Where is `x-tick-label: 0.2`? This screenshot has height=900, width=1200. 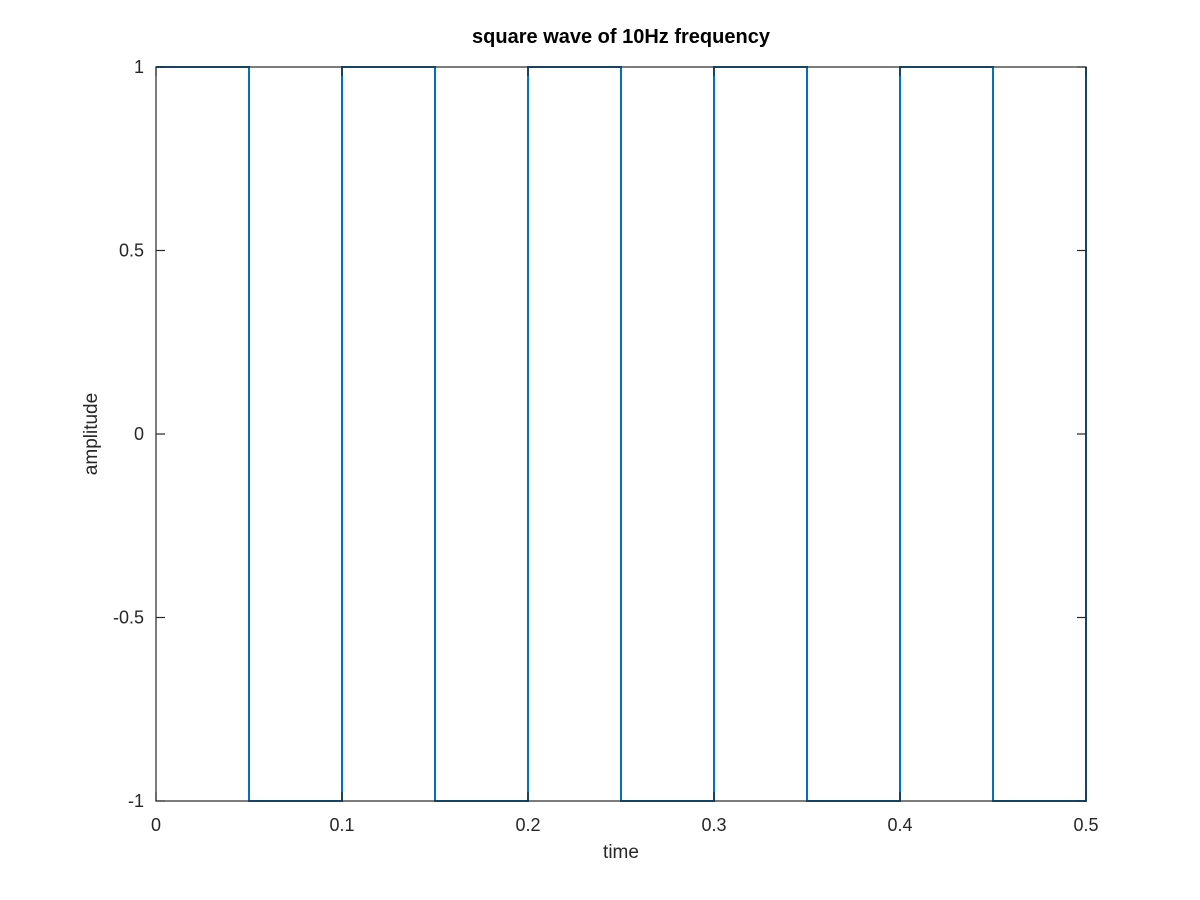
x-tick-label: 0.2 is located at coordinates (527, 825).